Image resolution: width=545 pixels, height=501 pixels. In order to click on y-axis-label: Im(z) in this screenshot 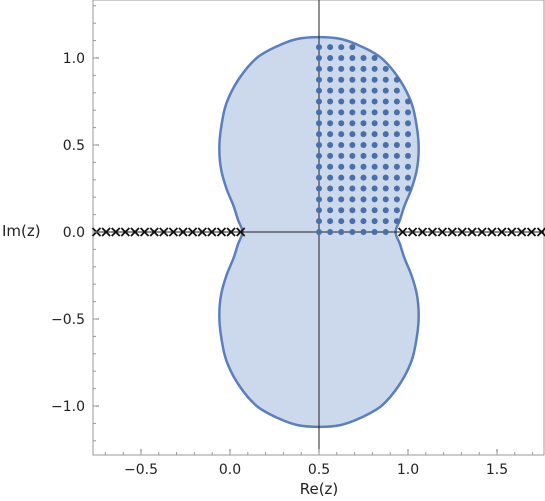, I will do `click(21, 231)`.